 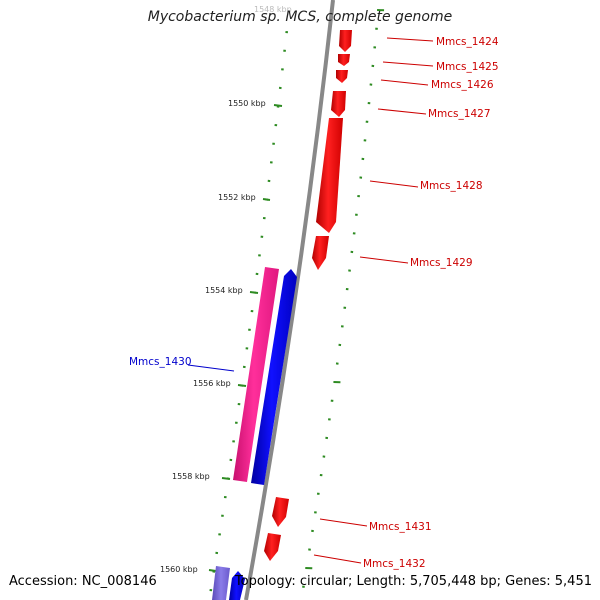 I want to click on gene-mmcs-1431-arrow, so click(x=280, y=512).